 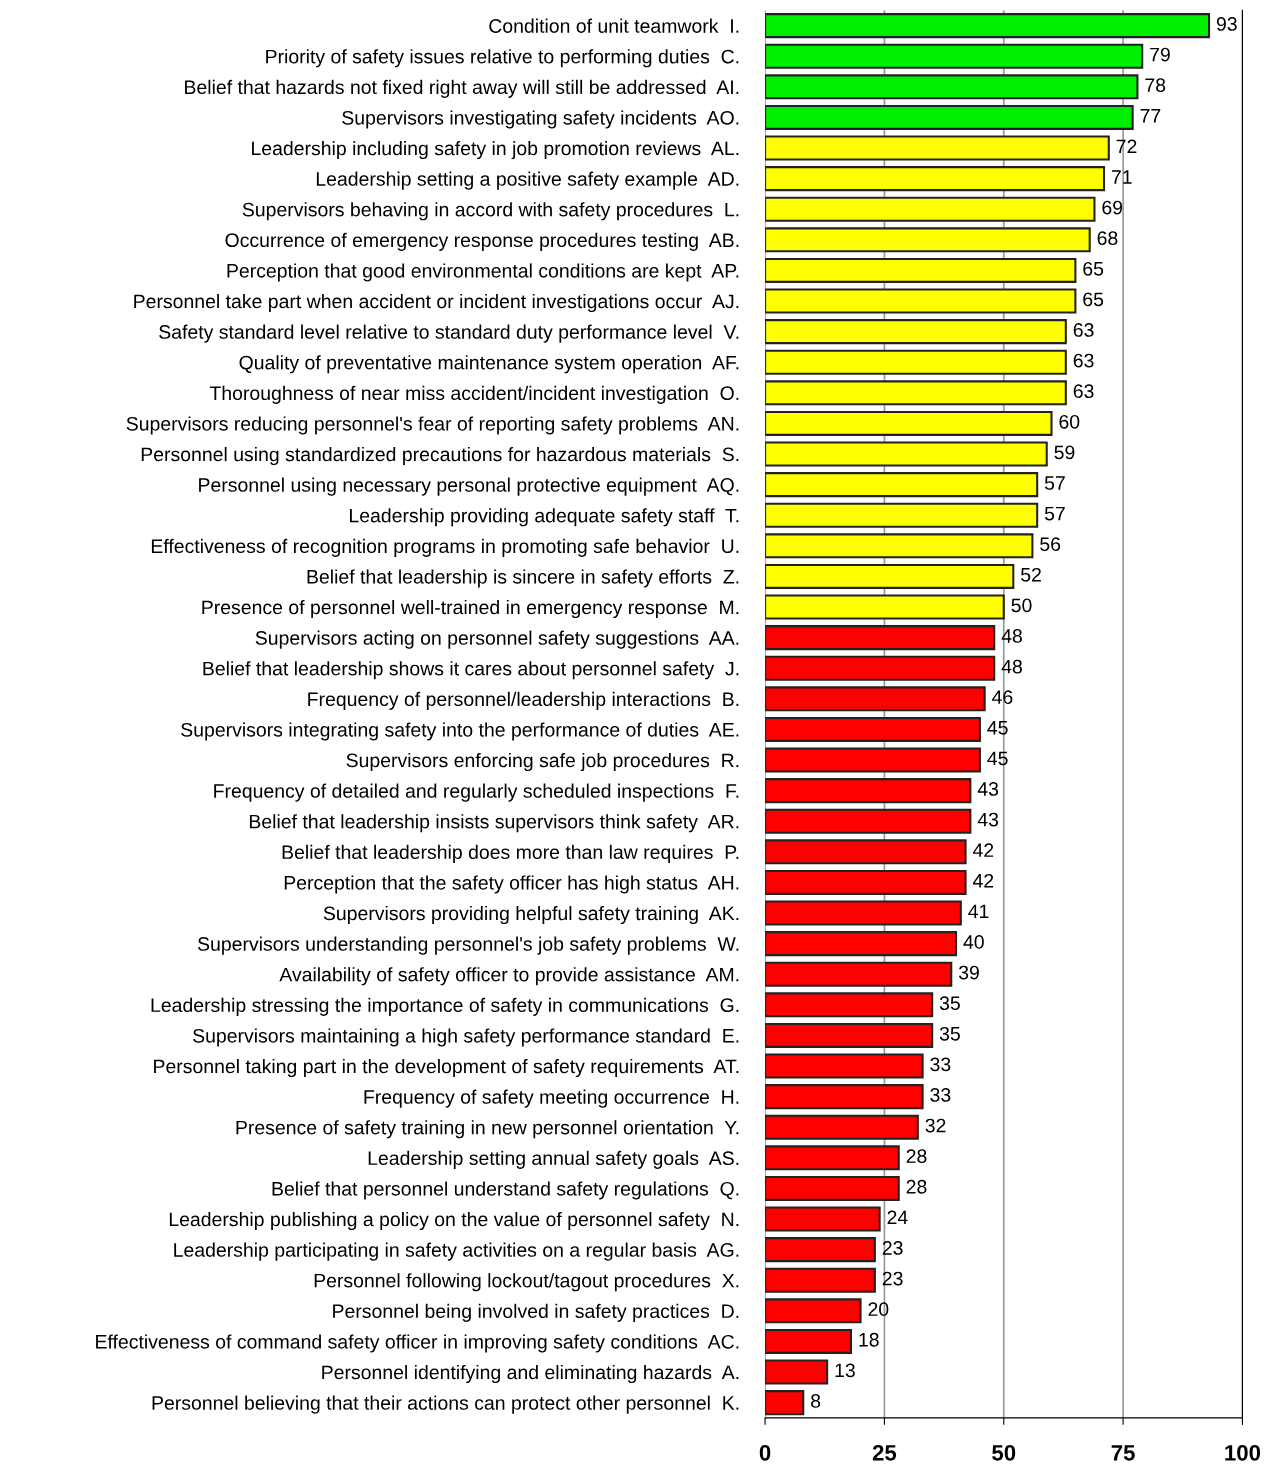 What do you see at coordinates (1064, 452) in the screenshot?
I see `data-label: 59` at bounding box center [1064, 452].